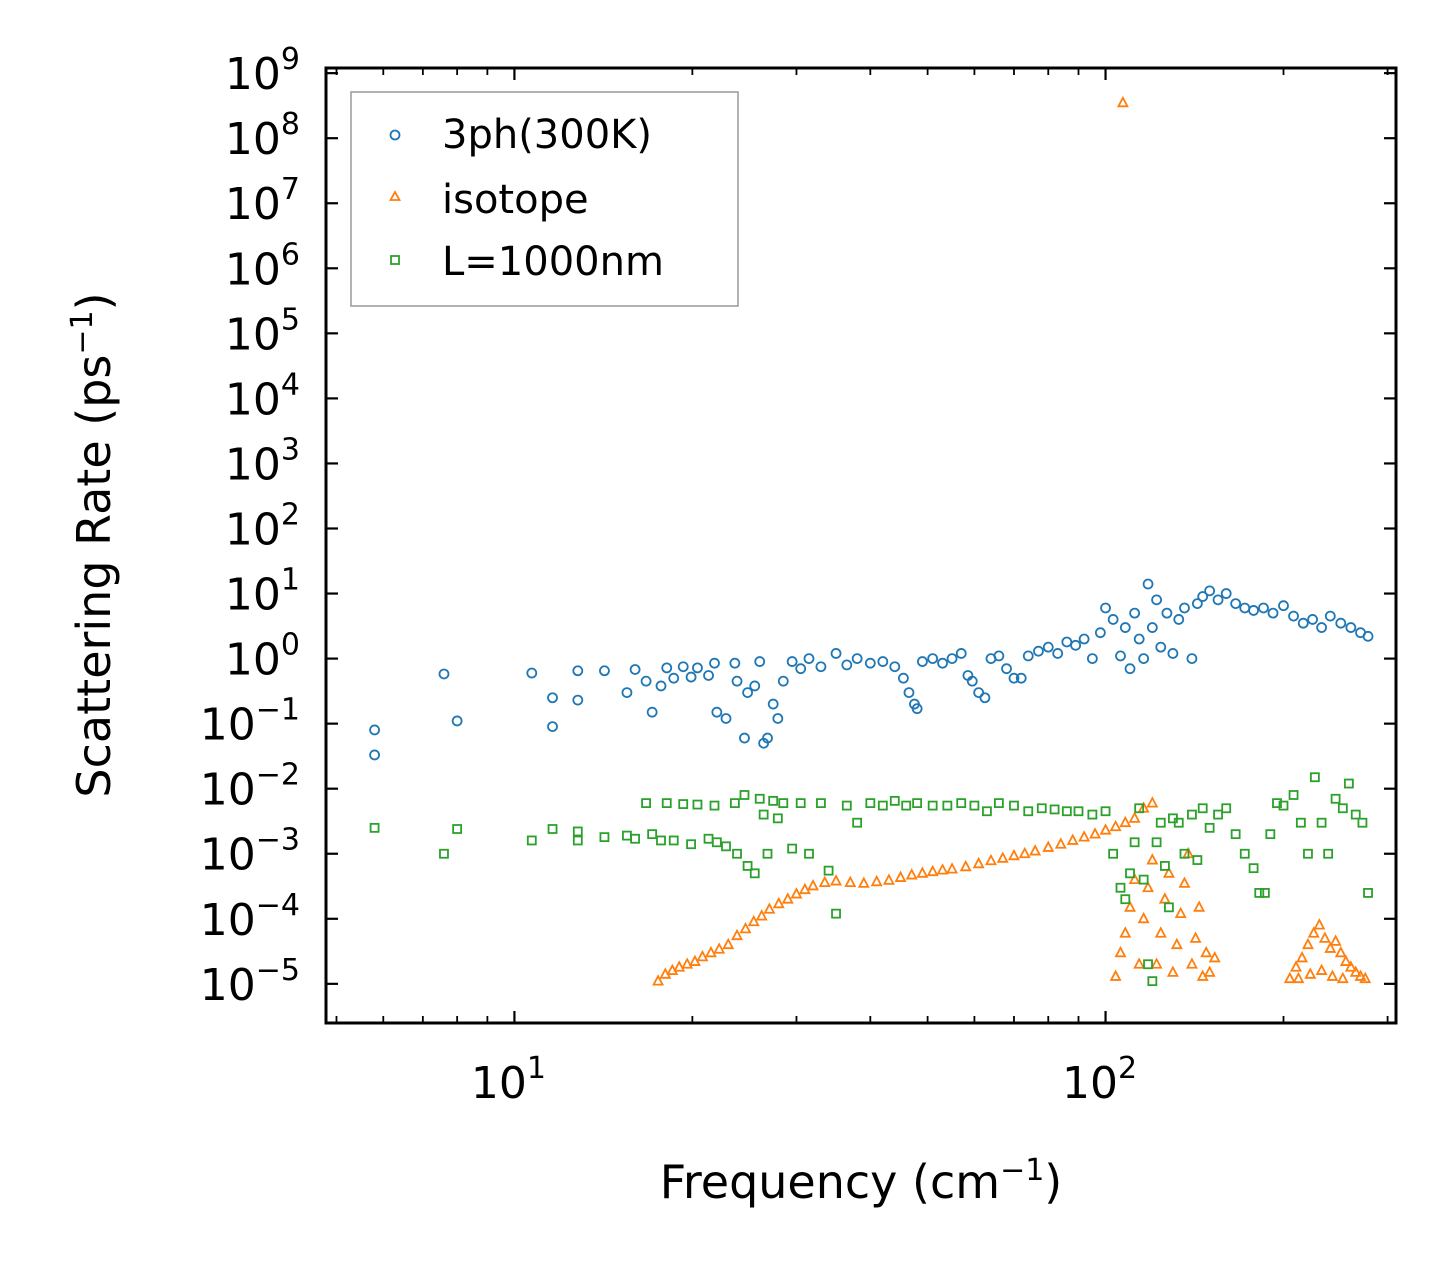 The width and height of the screenshot is (1455, 1273). Describe the element at coordinates (871, 669) in the screenshot. I see `series-3ph-300k-` at that location.